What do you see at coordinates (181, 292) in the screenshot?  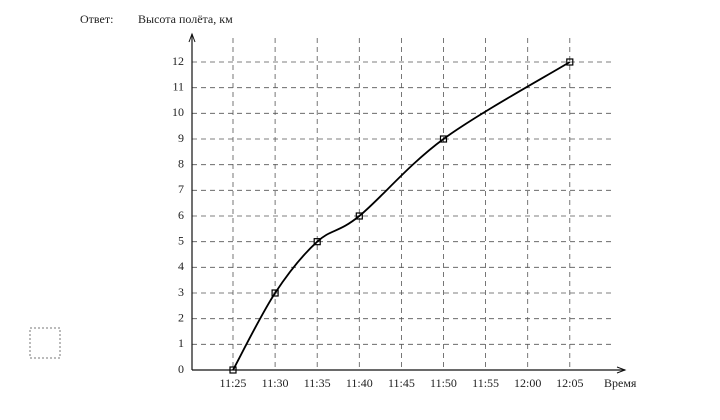 I see `y-tick-label: 3` at bounding box center [181, 292].